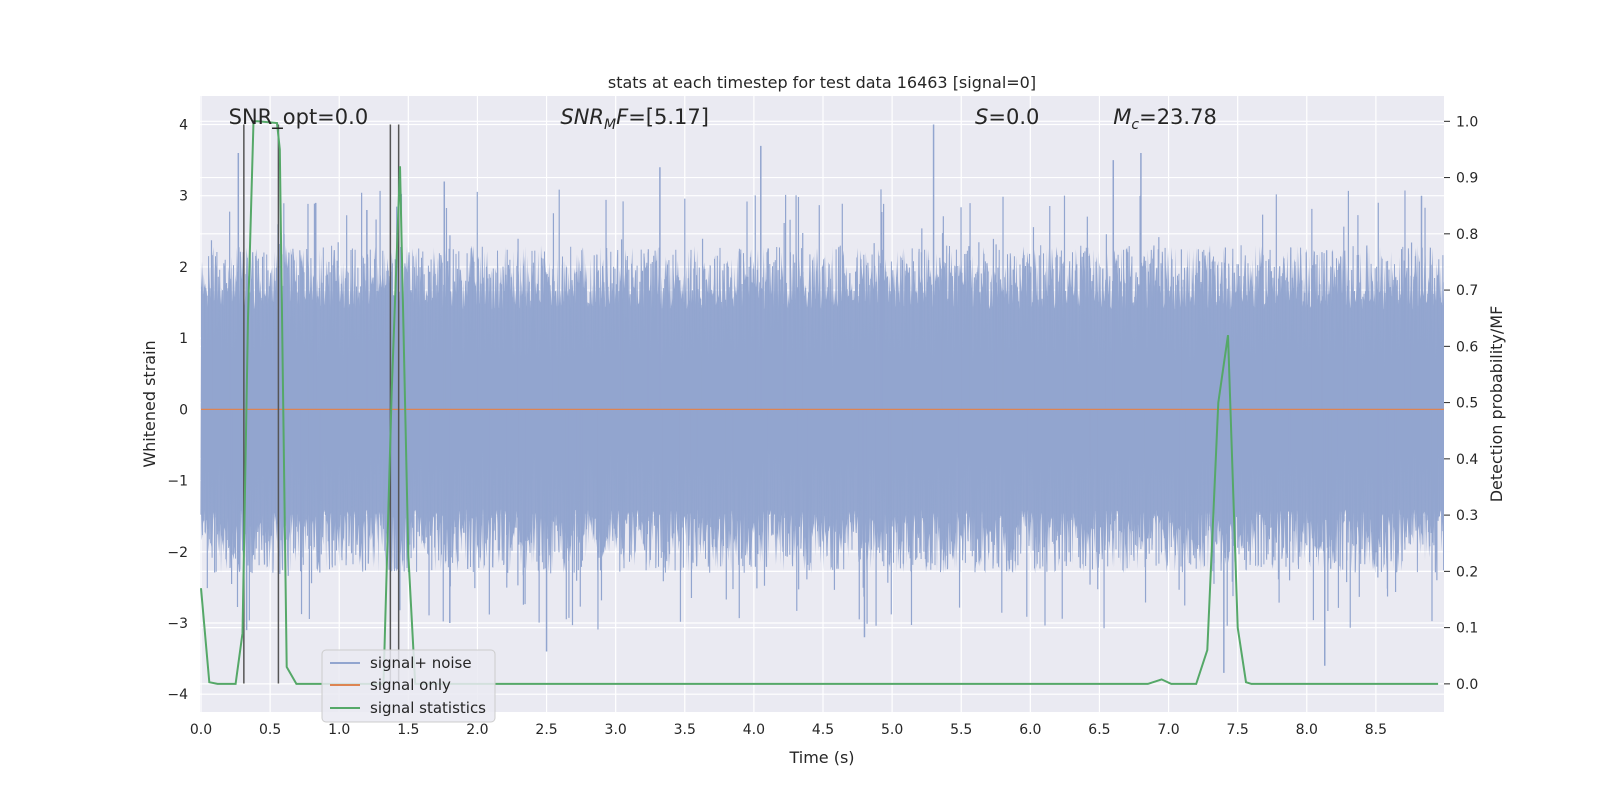 This screenshot has width=1600, height=800. What do you see at coordinates (1099, 730) in the screenshot?
I see `x-tick-label: 6.5` at bounding box center [1099, 730].